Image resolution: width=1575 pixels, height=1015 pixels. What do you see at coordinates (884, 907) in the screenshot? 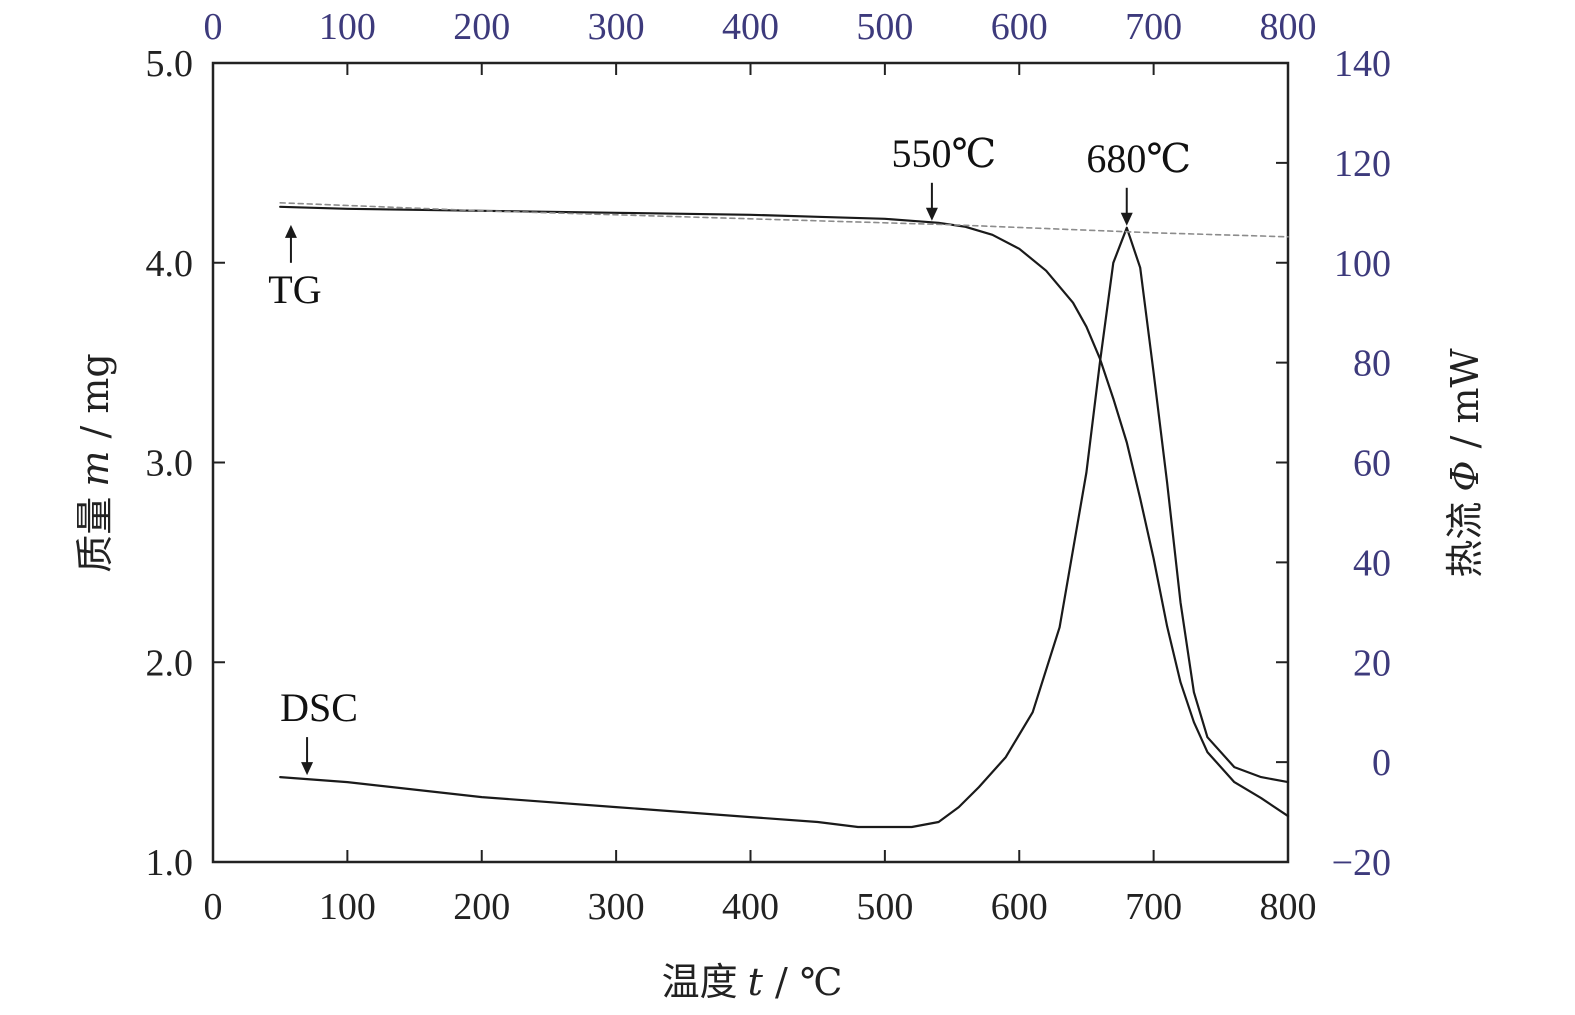
I see `x-tick-label-bottom: 500` at bounding box center [884, 907].